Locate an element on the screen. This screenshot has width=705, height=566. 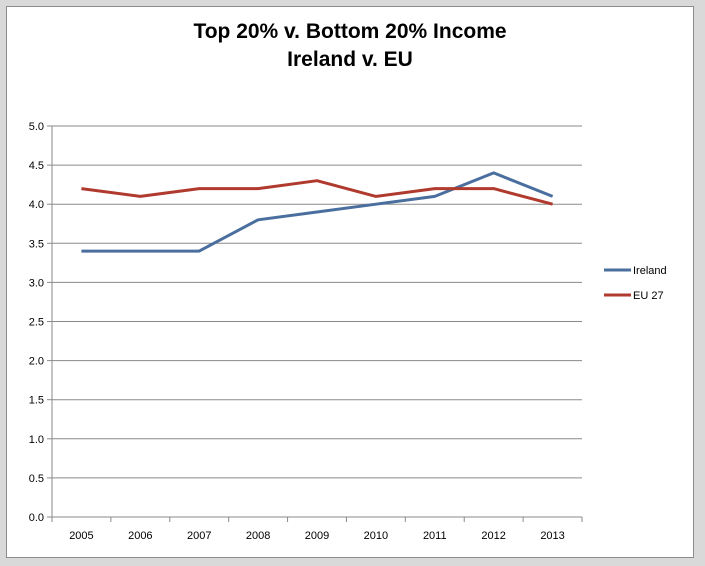
y-tick-label: 1.5 is located at coordinates (36, 401).